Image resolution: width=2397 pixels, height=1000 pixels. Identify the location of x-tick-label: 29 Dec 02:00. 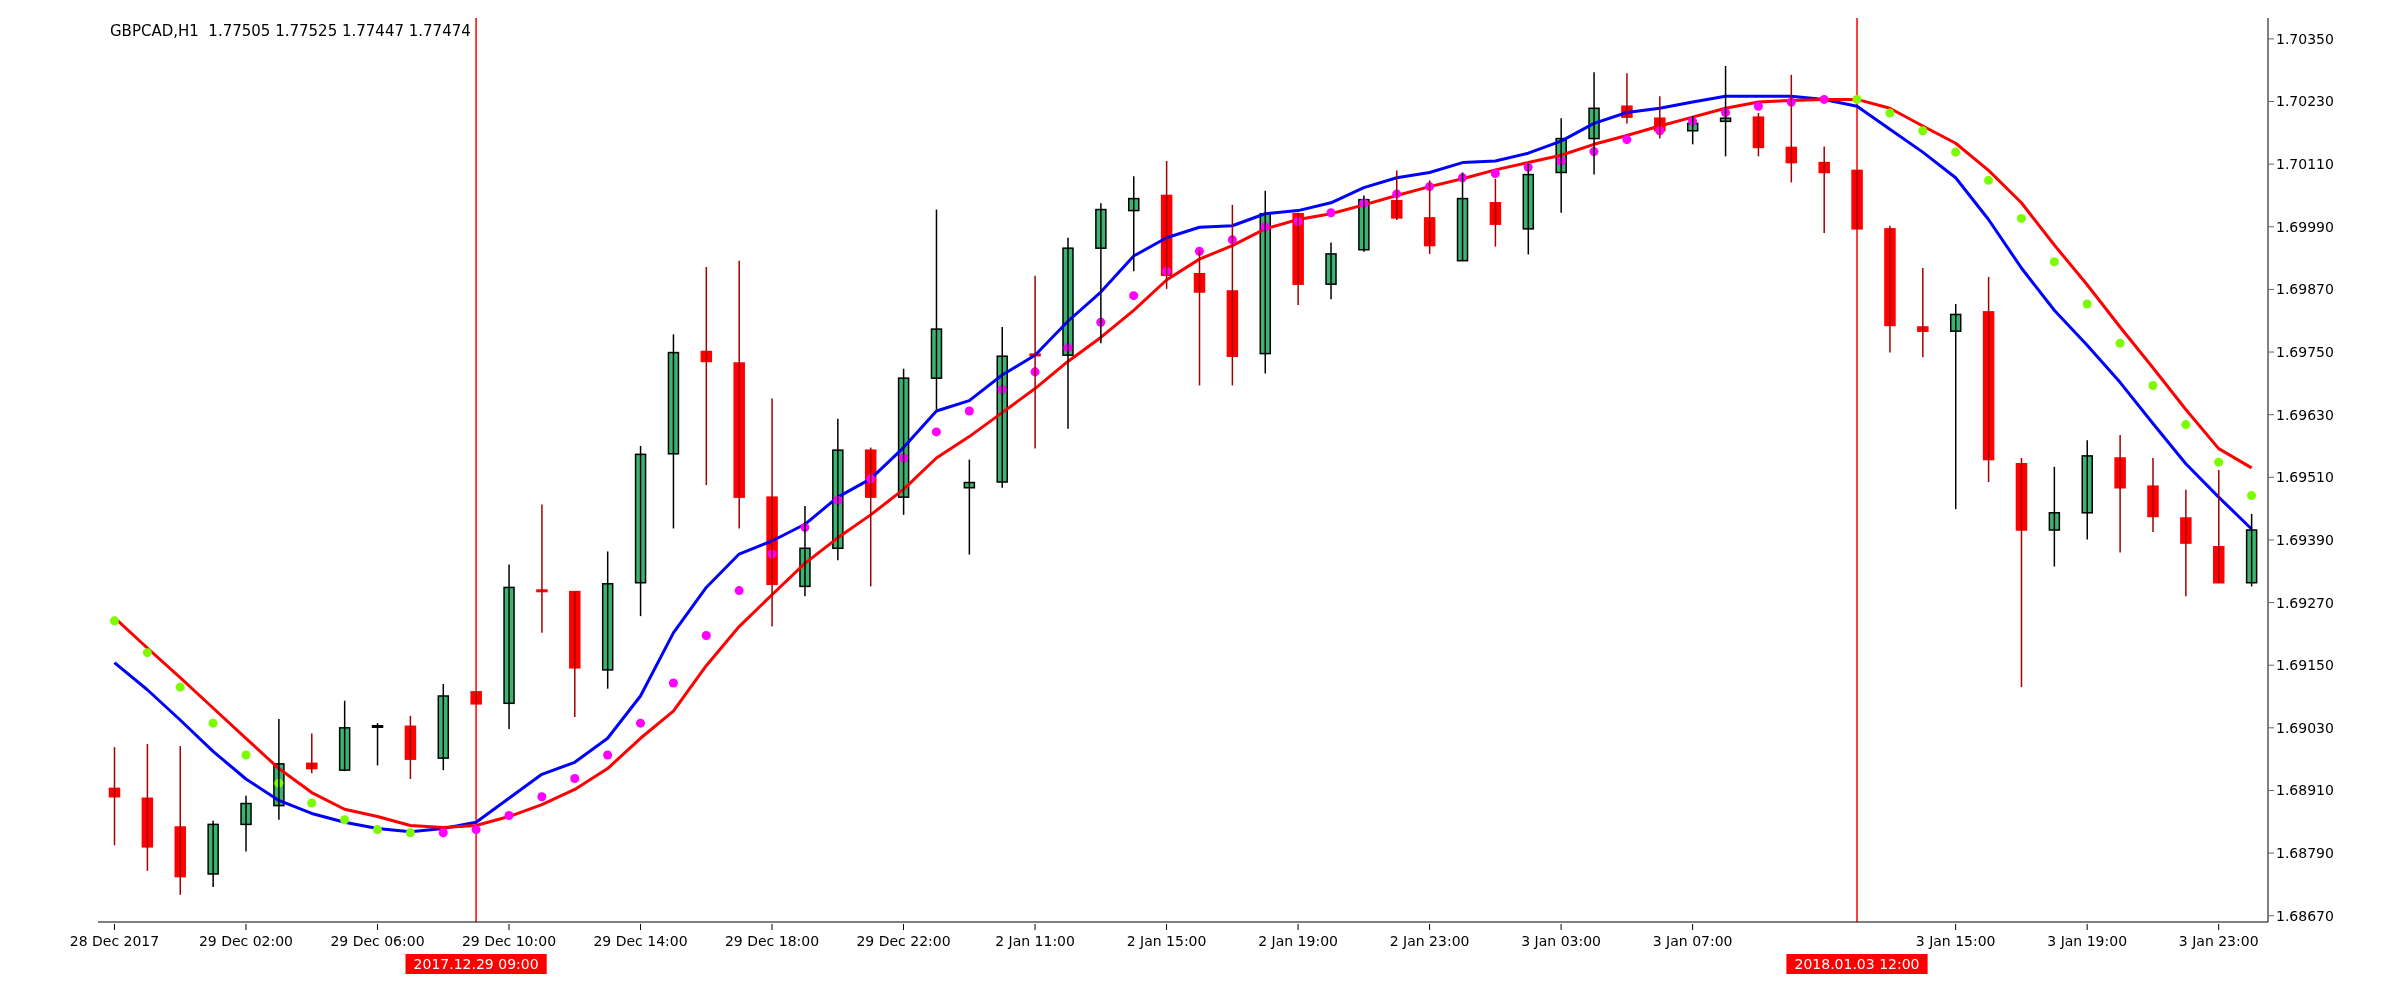
(246, 941).